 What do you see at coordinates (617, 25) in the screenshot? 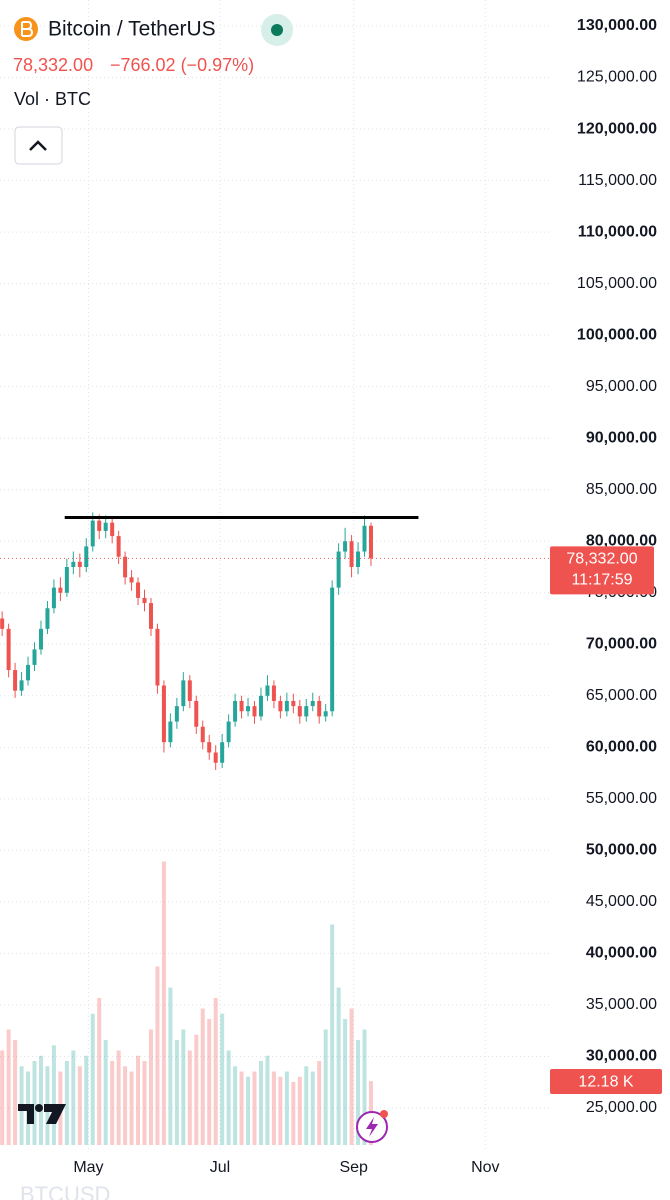
I see `y-tick-label: 130,000.00` at bounding box center [617, 25].